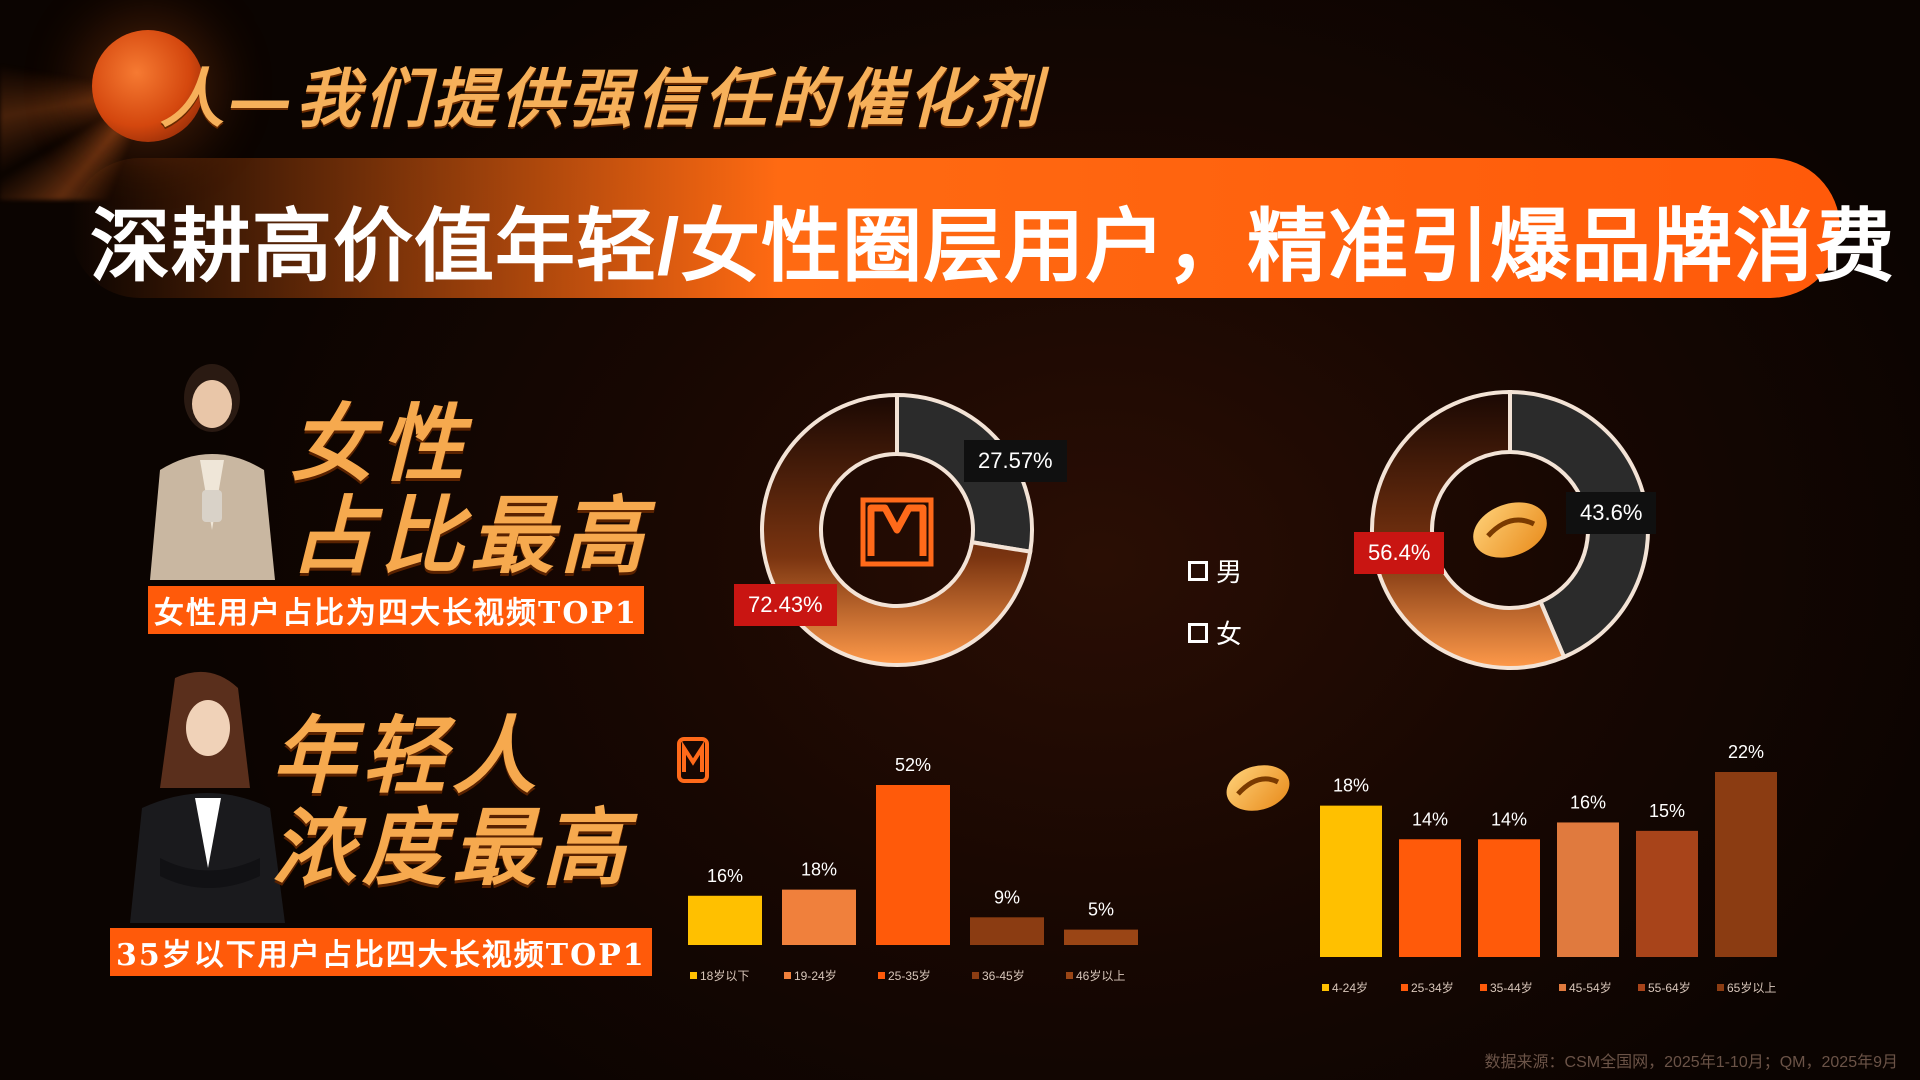  Describe the element at coordinates (1015, 461) in the screenshot. I see `donut1-label-male: 27.57%` at that location.